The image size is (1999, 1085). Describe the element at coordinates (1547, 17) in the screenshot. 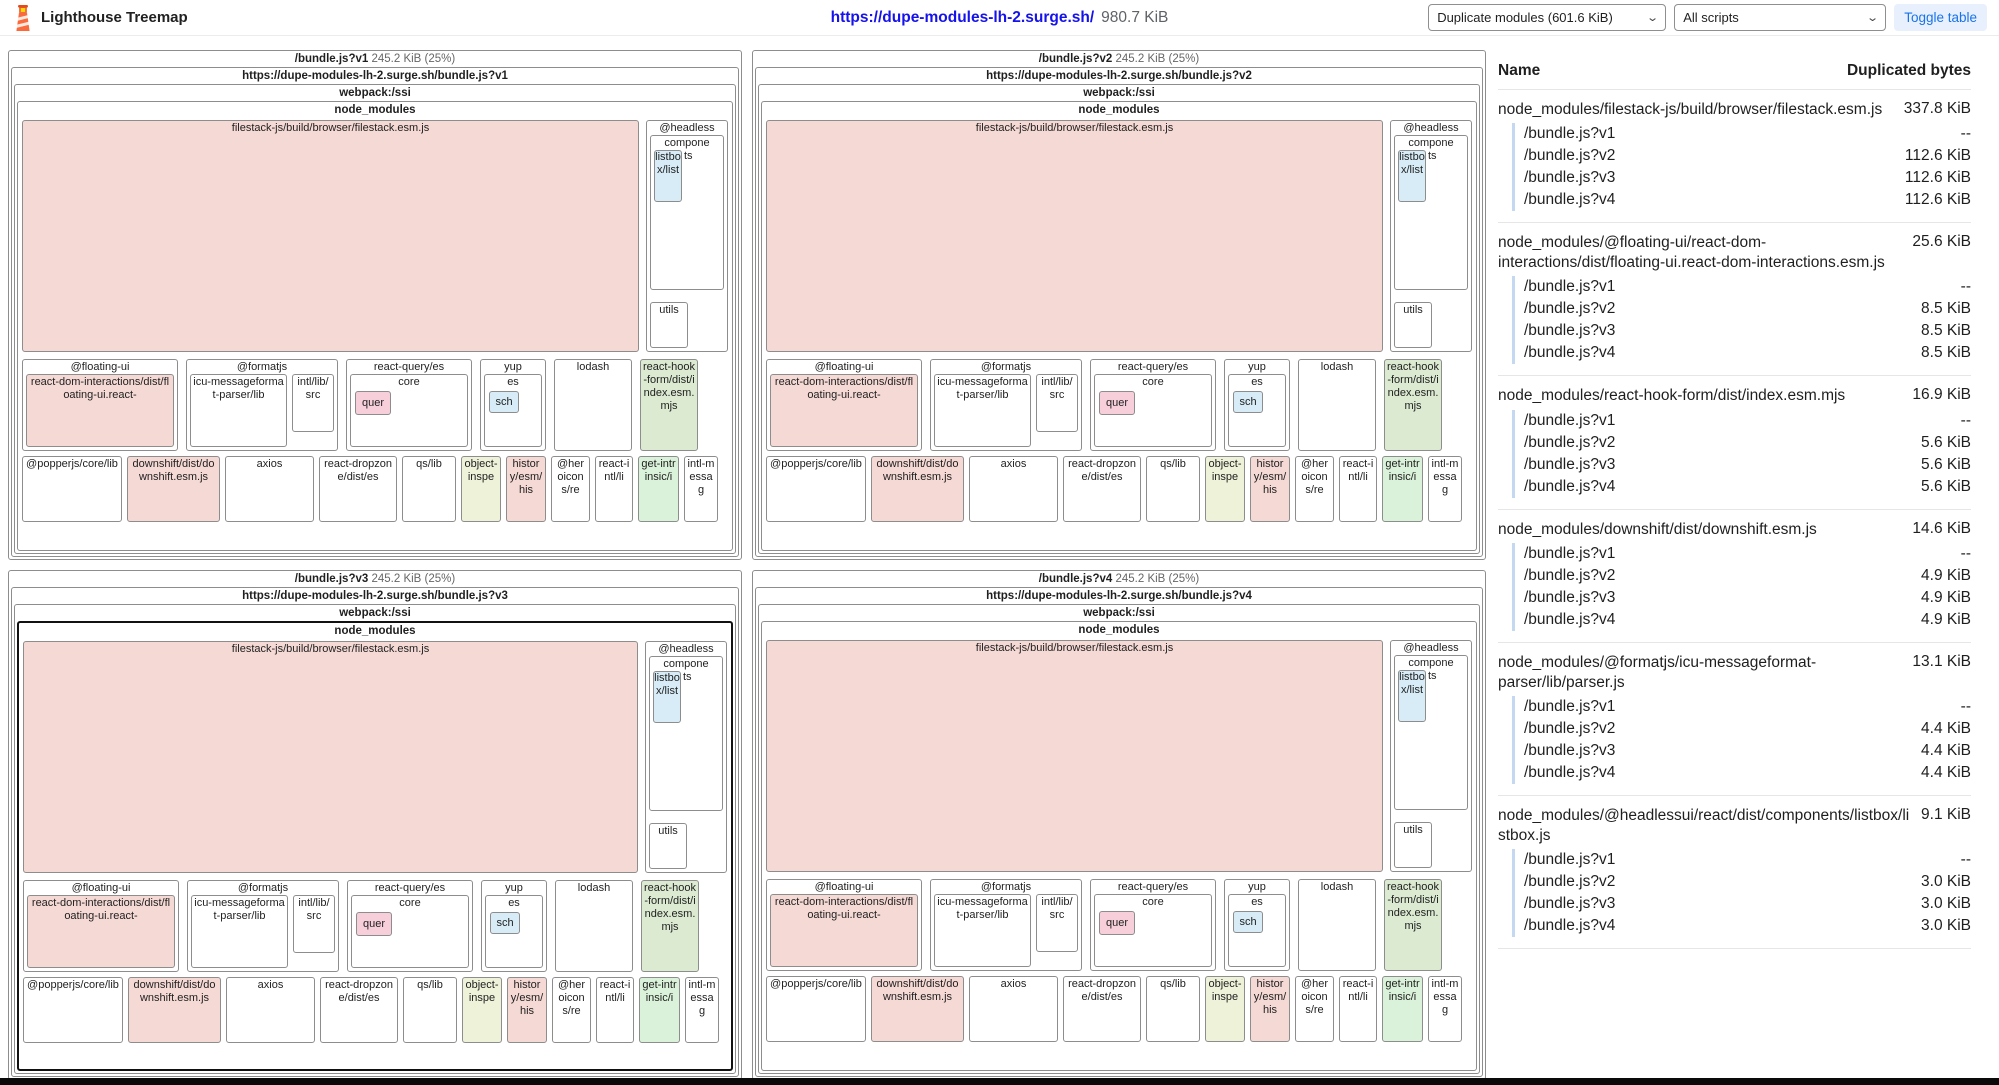

I see `view-mode-select: Duplicate modules (601.6 KiB) ⌄` at that location.